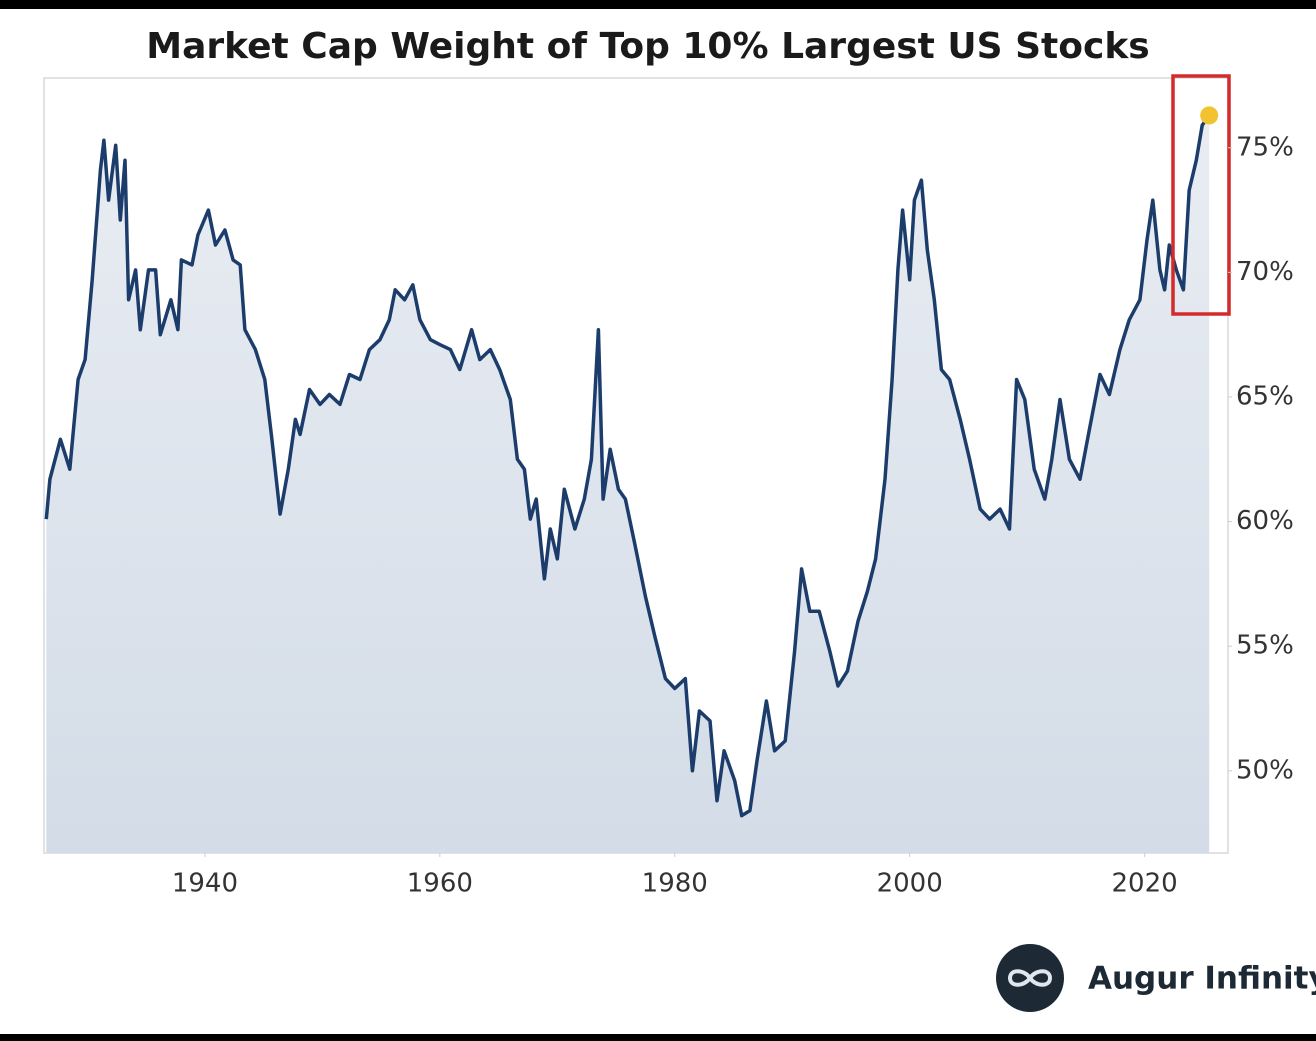  What do you see at coordinates (1265, 147) in the screenshot?
I see `y-tick-label: 75%` at bounding box center [1265, 147].